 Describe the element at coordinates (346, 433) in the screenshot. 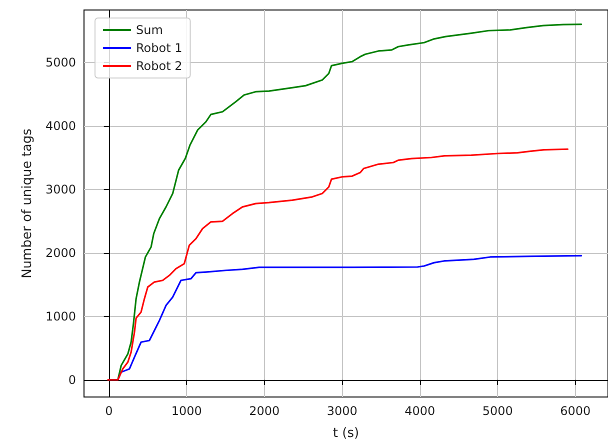

I see `x-axis-title: t (s)` at that location.